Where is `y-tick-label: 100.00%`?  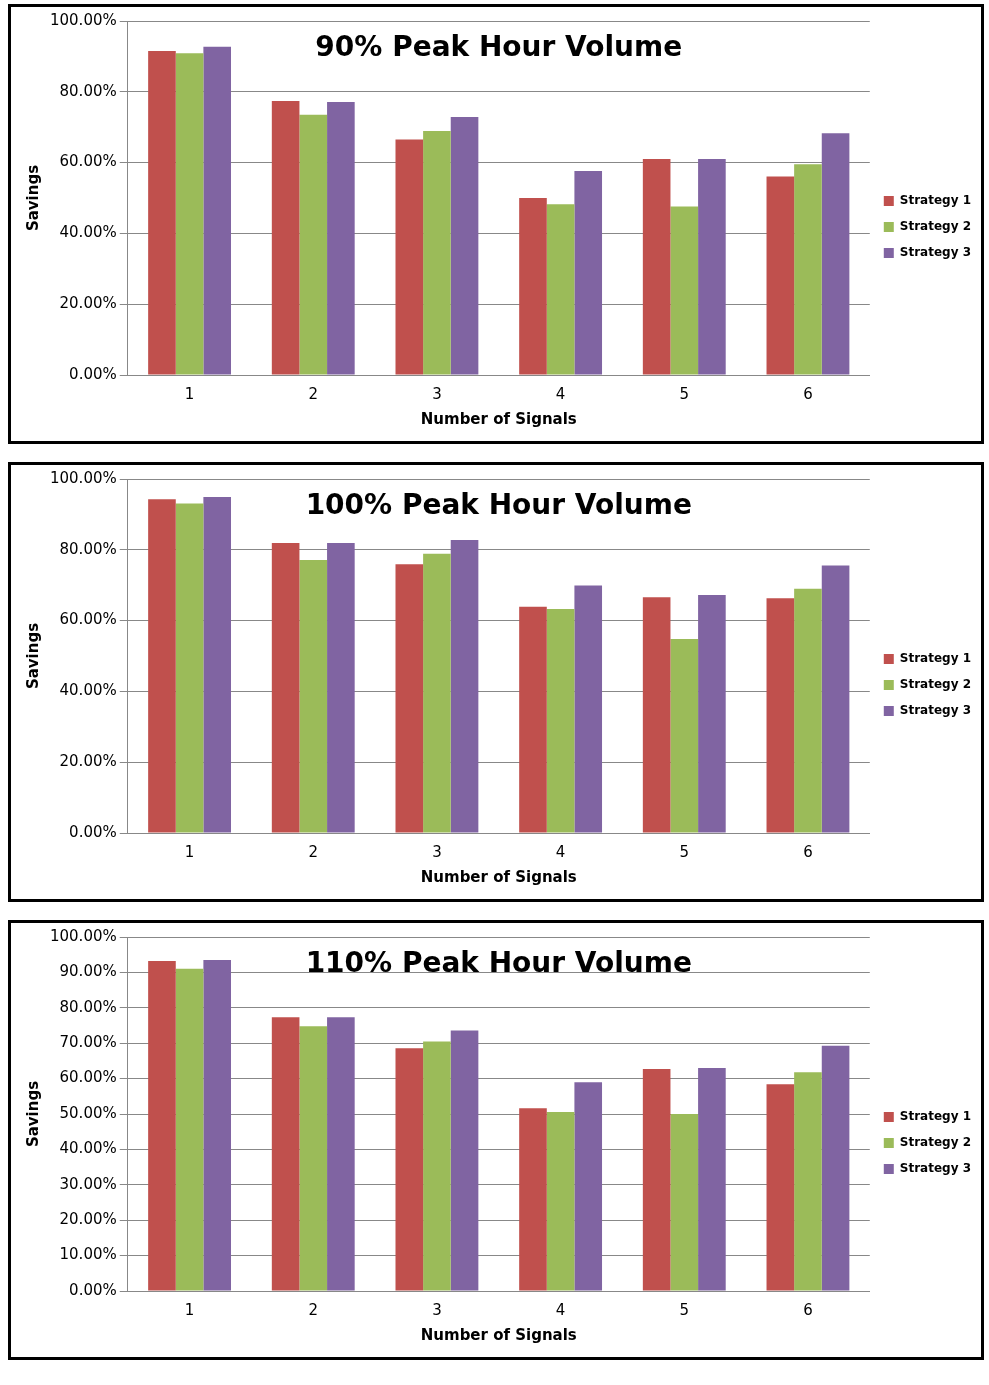 y-tick-label: 100.00% is located at coordinates (83, 477).